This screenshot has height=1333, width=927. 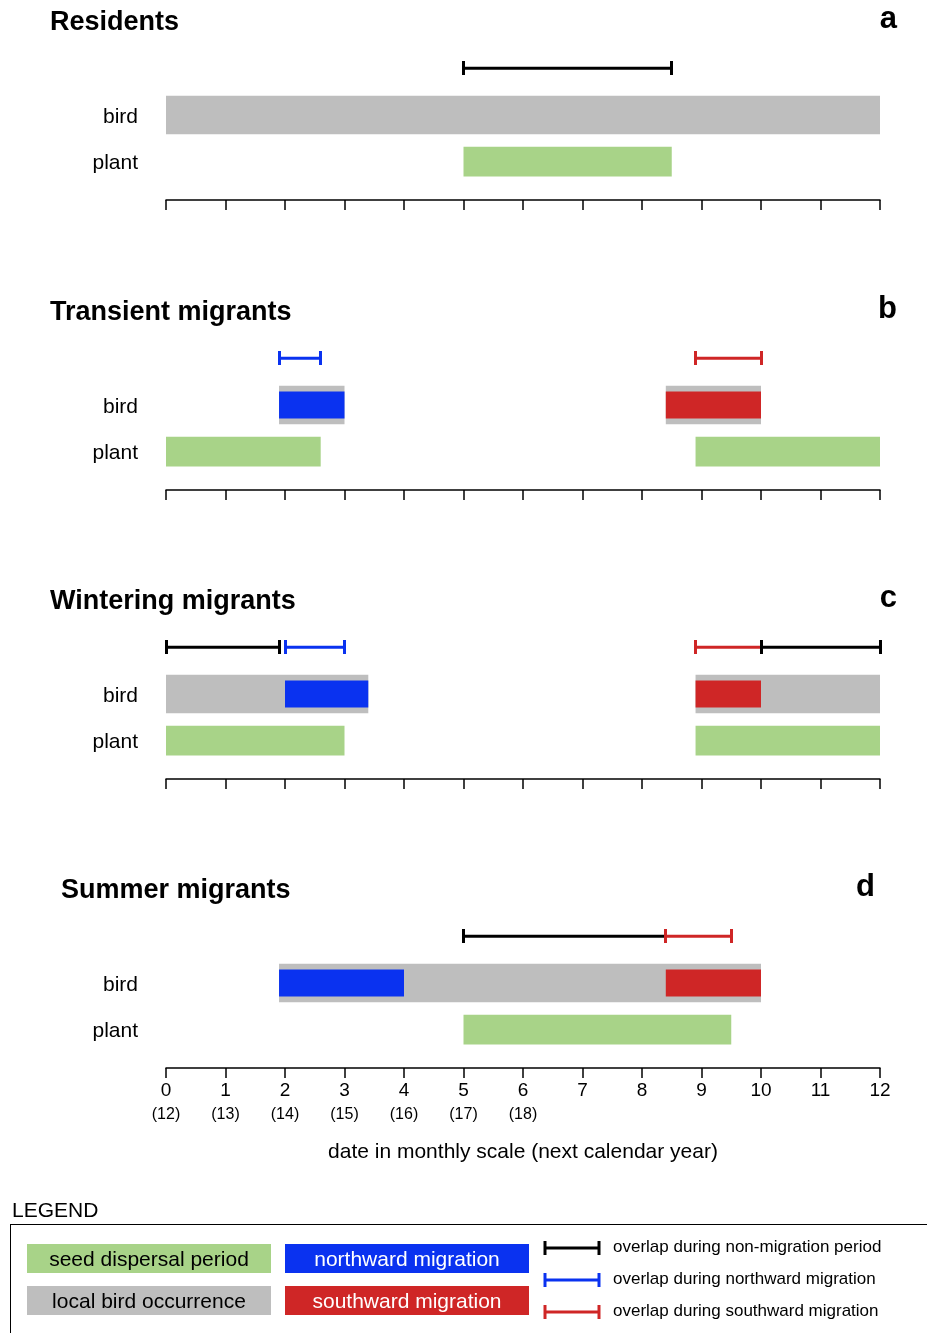 I want to click on x-tick-label: 8, so click(x=642, y=1089).